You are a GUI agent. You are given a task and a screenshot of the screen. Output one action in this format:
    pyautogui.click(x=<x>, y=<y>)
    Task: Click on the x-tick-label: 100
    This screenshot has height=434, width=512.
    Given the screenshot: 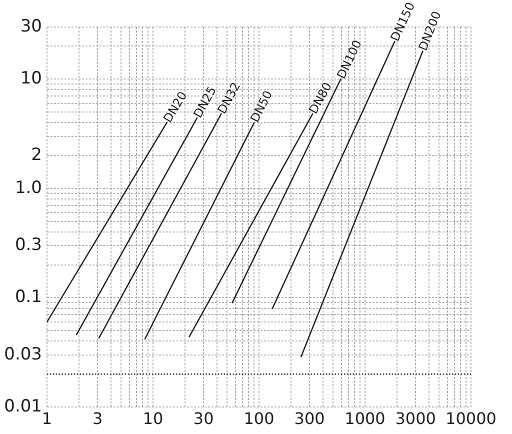 What is the action you would take?
    pyautogui.click(x=259, y=418)
    